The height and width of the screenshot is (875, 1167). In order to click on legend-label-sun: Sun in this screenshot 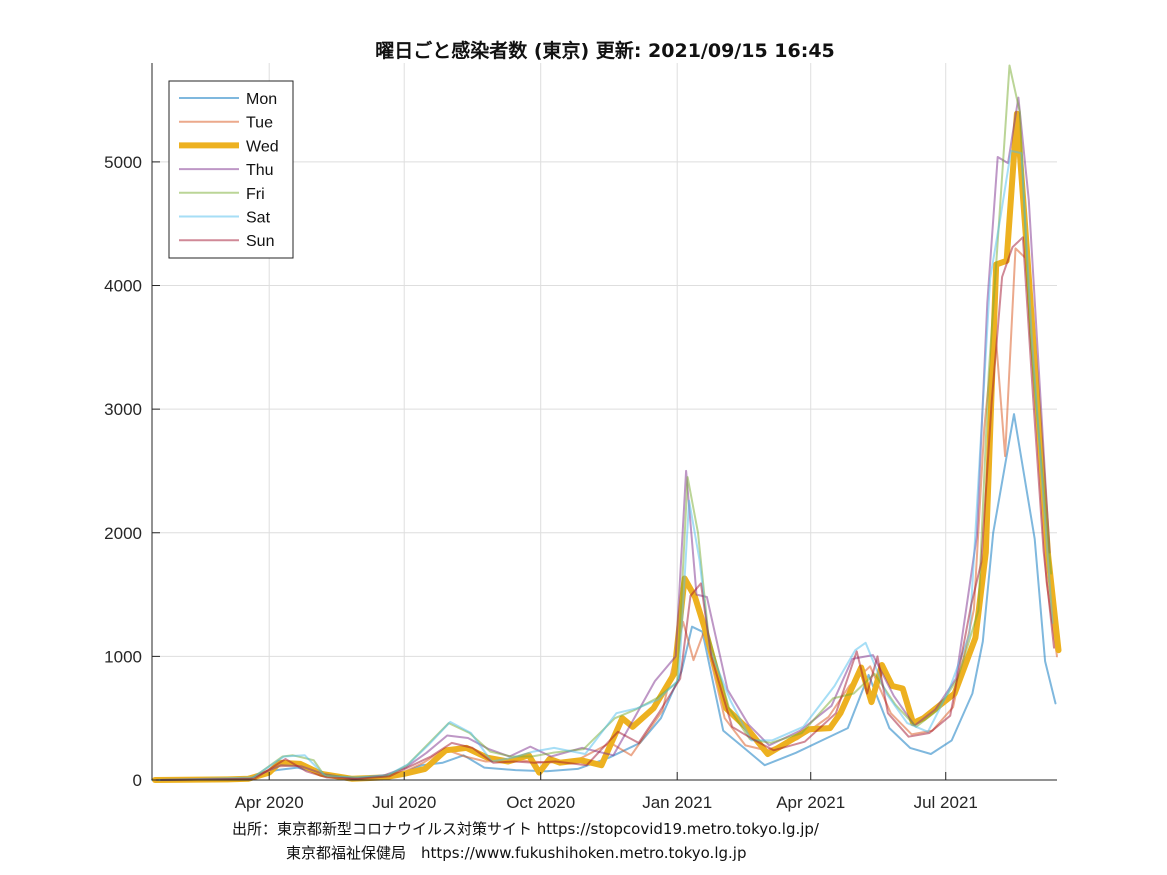, I will do `click(260, 241)`.